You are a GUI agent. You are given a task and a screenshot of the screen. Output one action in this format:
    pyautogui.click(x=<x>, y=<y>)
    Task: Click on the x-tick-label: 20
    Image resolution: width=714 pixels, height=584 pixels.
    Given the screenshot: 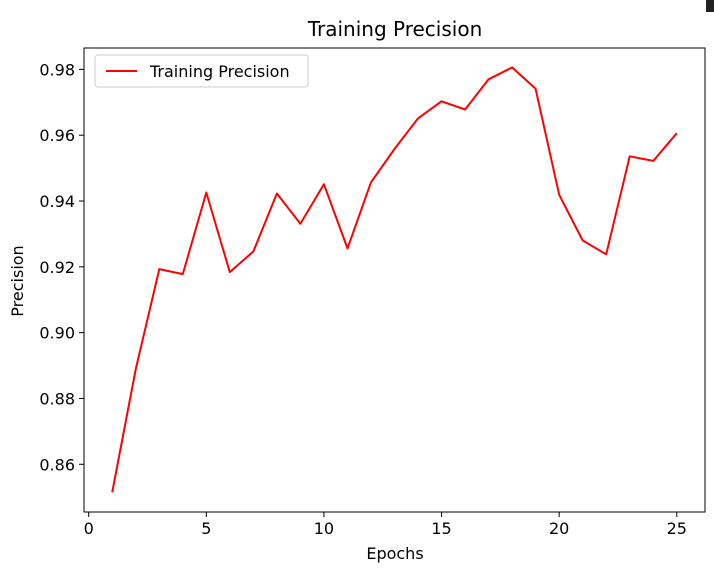 What is the action you would take?
    pyautogui.click(x=559, y=528)
    